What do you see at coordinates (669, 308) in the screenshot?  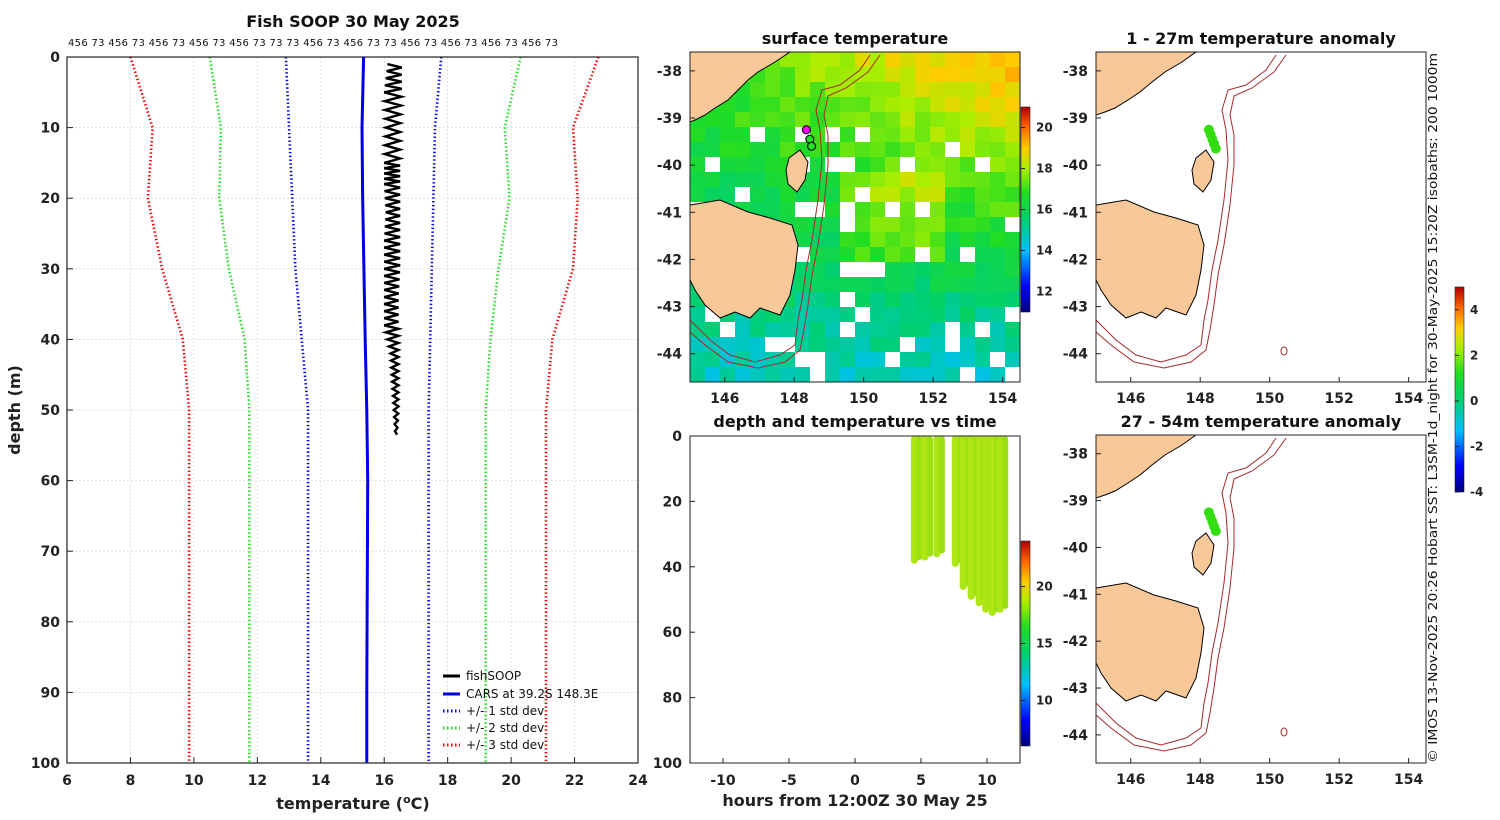 I see `surface-ytick-label: -43` at bounding box center [669, 308].